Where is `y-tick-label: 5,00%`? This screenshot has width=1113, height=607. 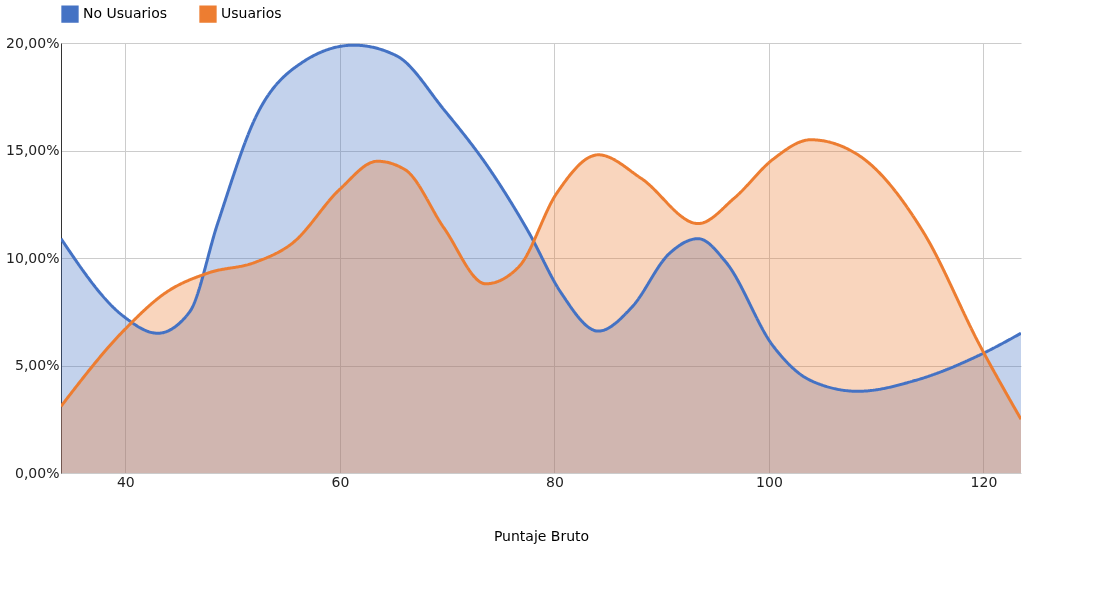
y-tick-label: 5,00% is located at coordinates (37, 365).